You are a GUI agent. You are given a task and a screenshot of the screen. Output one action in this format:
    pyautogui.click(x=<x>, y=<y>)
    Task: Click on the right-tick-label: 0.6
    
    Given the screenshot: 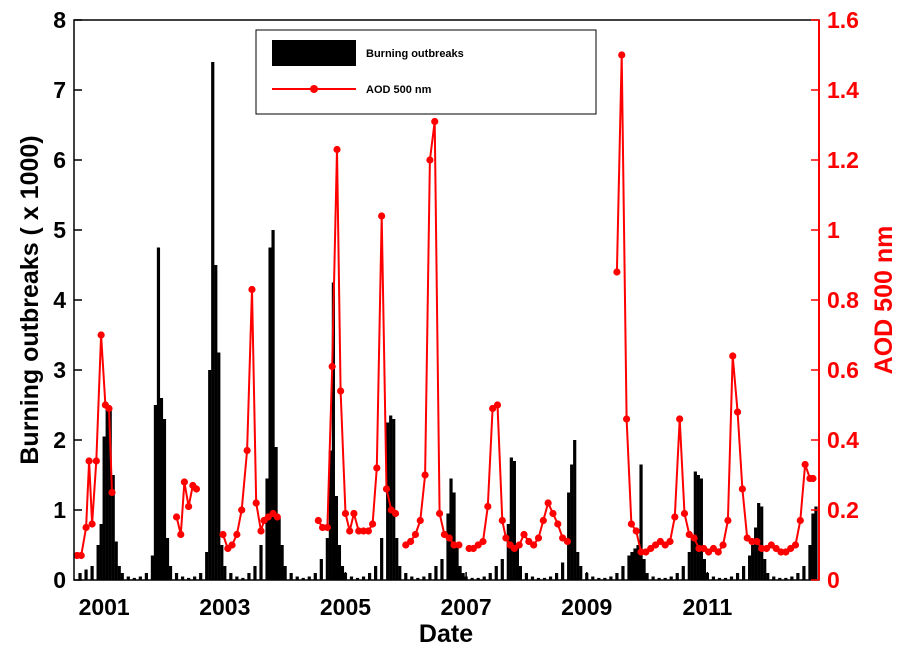 What is the action you would take?
    pyautogui.click(x=843, y=370)
    